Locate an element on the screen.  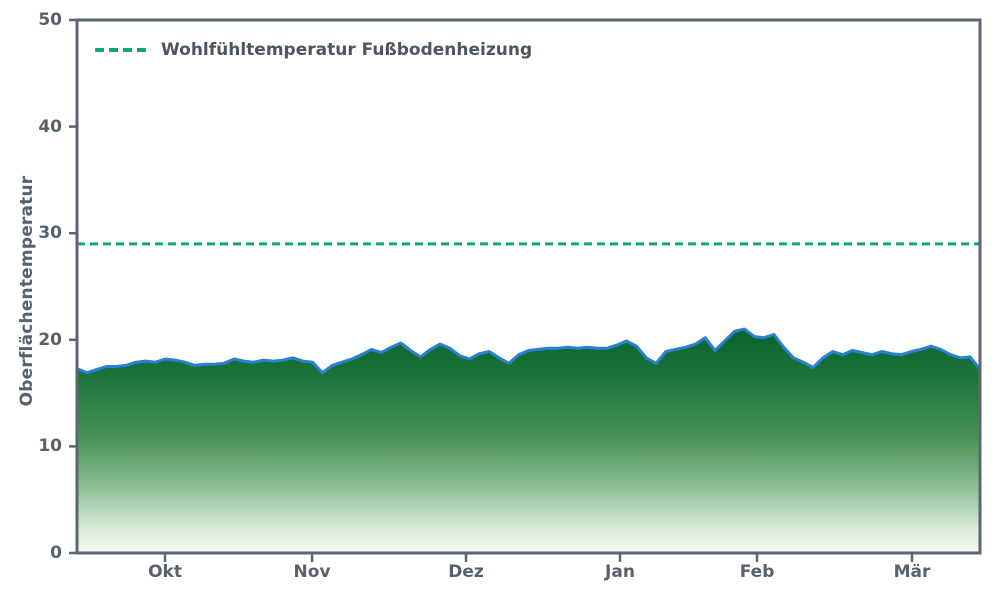
x-tick-label: Dez is located at coordinates (466, 572).